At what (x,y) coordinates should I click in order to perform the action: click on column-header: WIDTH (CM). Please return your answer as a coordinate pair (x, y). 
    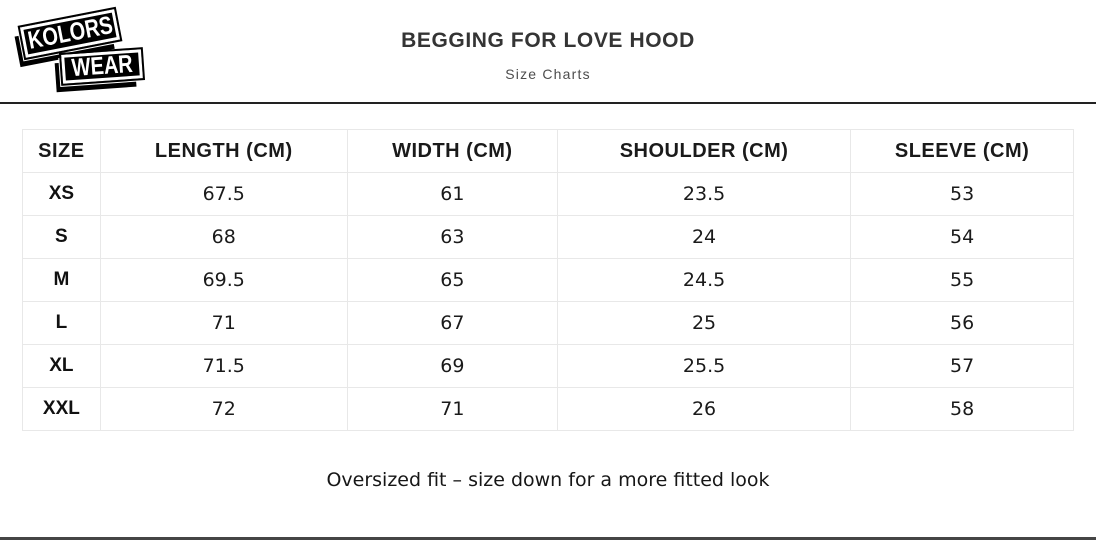
    Looking at the image, I should click on (452, 151).